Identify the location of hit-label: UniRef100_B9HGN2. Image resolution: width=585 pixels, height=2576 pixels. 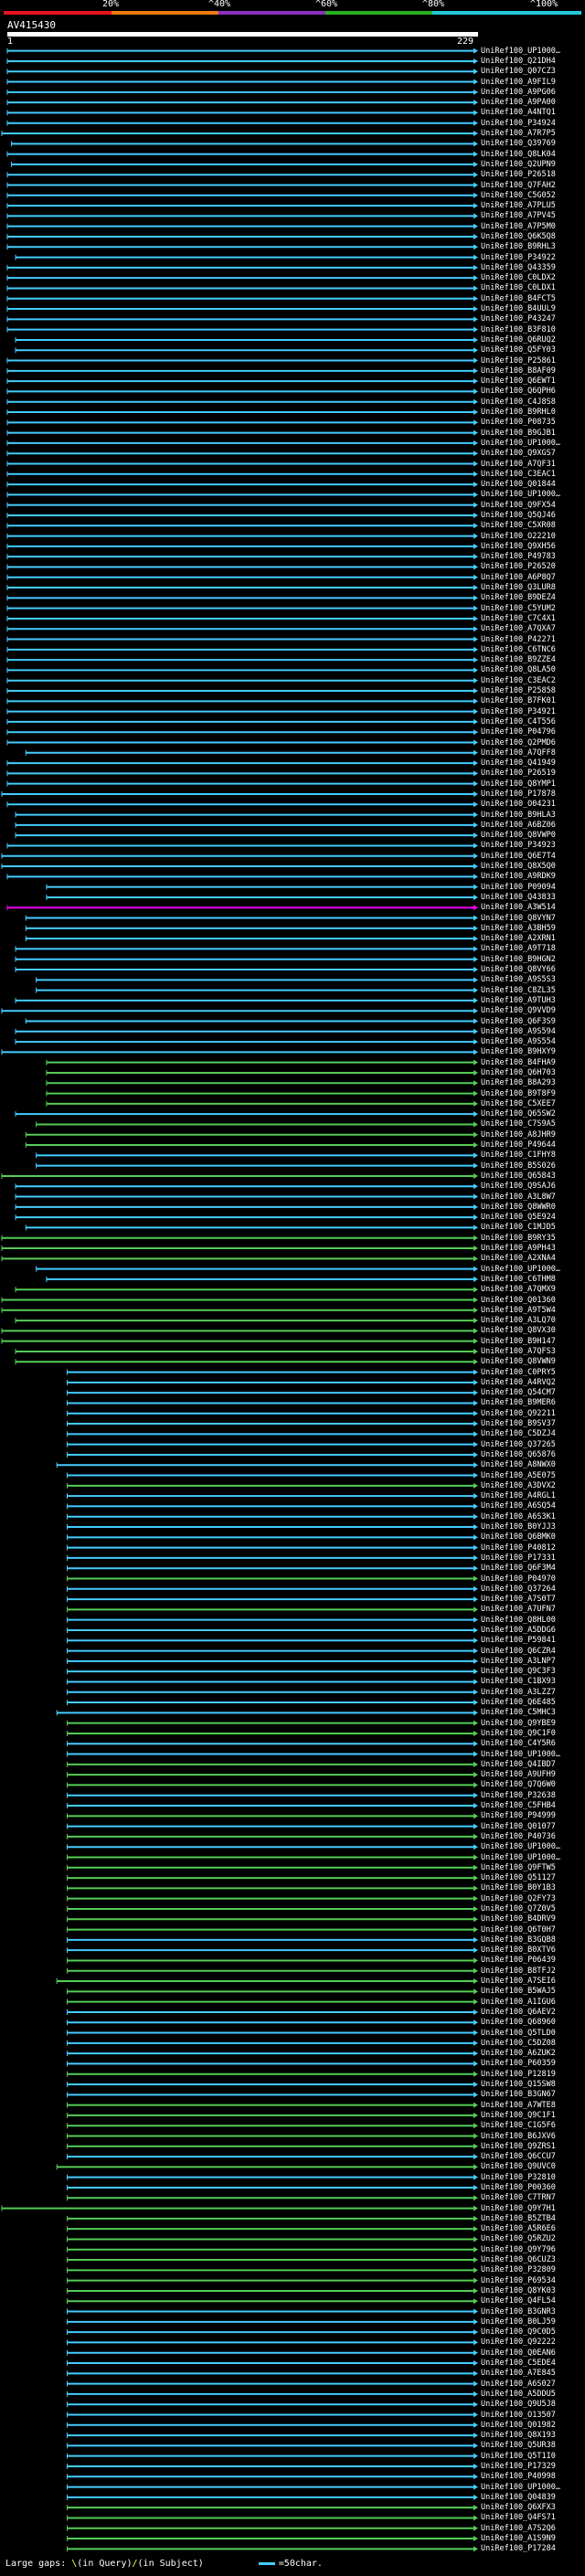
(518, 959).